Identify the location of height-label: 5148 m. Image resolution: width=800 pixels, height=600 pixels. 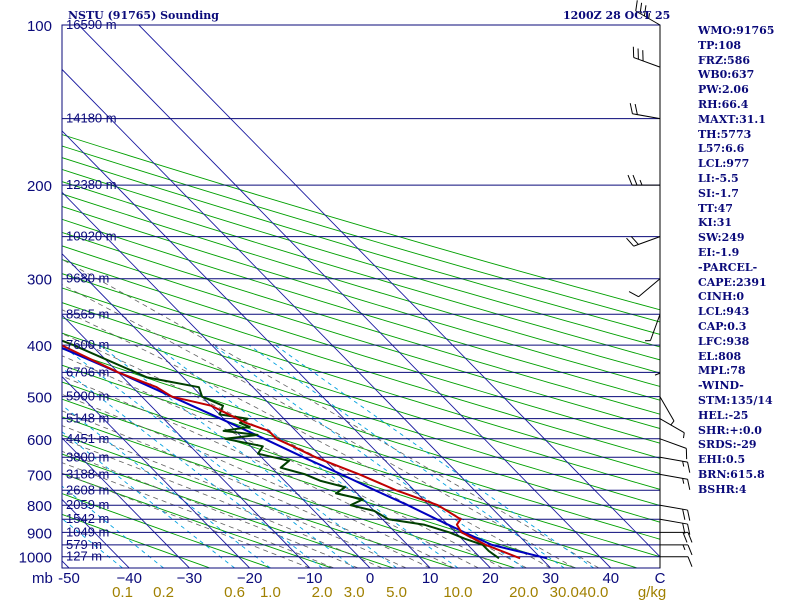
(87, 418).